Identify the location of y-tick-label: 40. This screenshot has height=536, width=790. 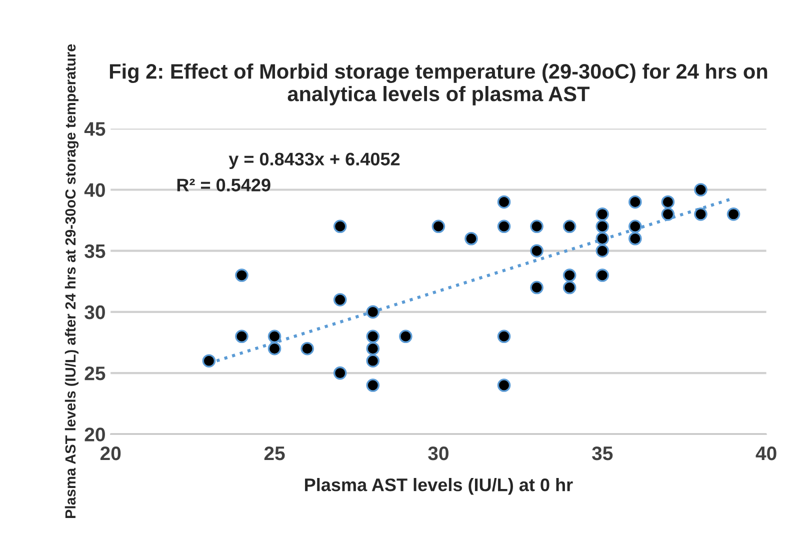
(94, 190).